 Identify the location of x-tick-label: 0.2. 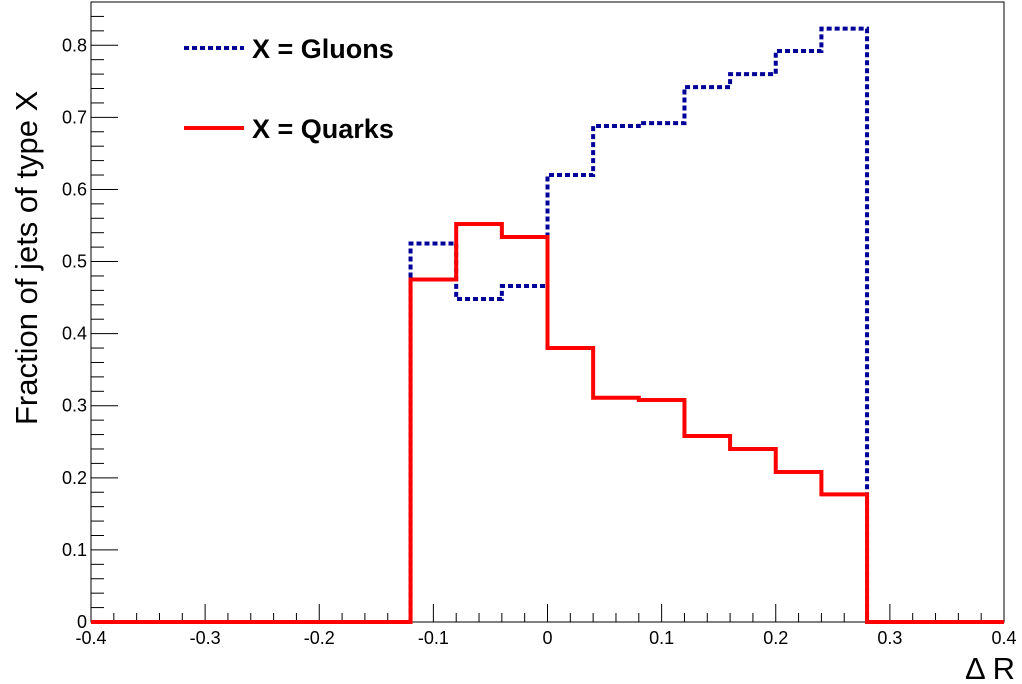
(775, 638).